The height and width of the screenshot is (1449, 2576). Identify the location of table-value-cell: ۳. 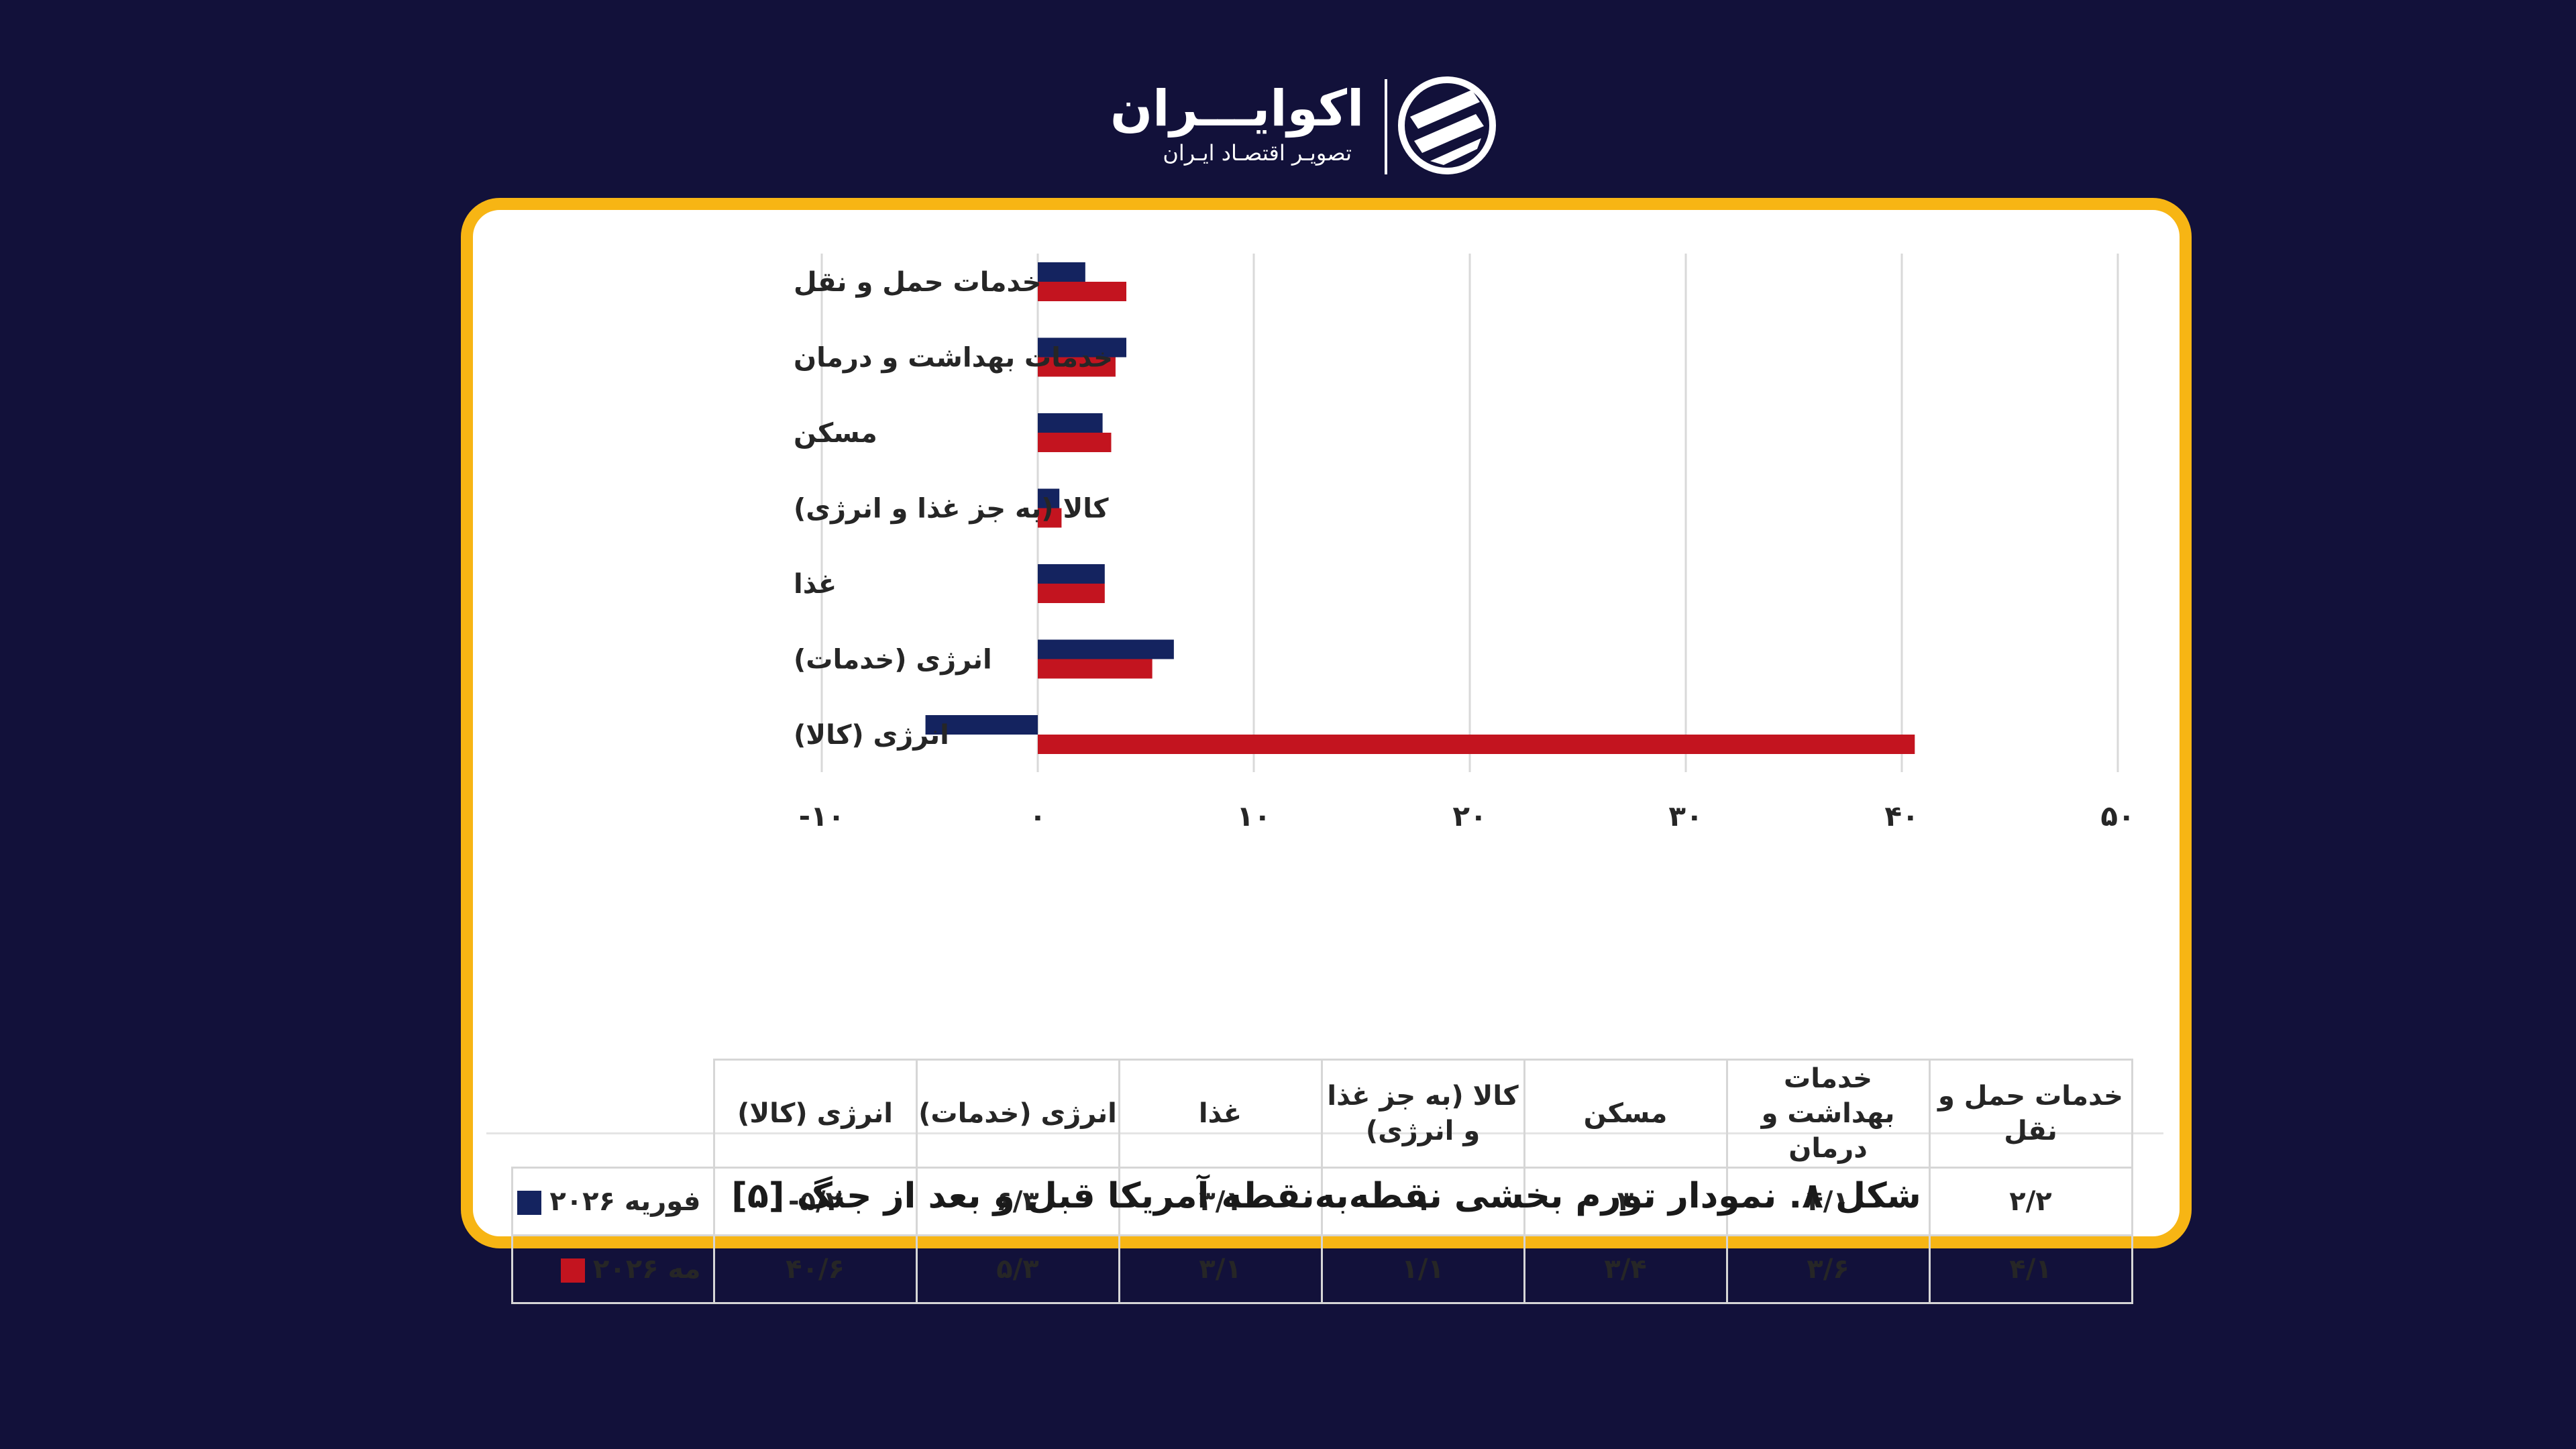
(1625, 1201).